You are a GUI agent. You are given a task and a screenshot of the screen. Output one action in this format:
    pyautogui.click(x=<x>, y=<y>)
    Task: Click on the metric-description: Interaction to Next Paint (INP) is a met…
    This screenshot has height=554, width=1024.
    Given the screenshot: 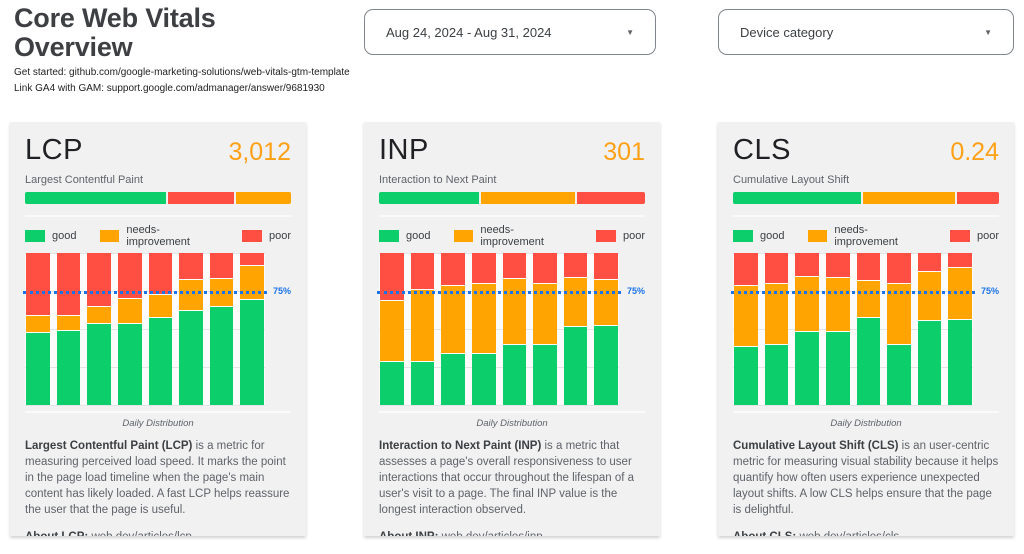 What is the action you would take?
    pyautogui.click(x=512, y=478)
    